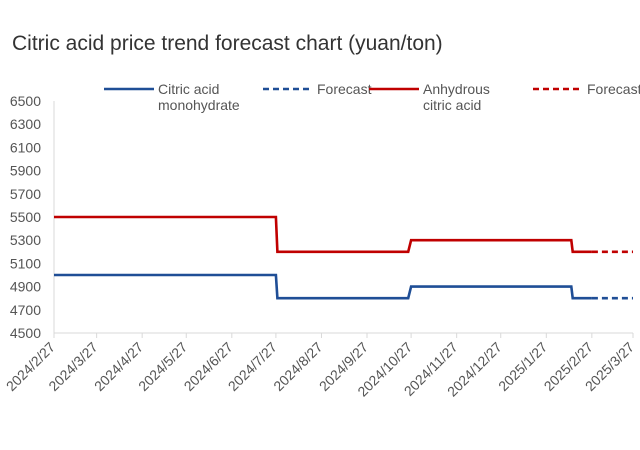 The height and width of the screenshot is (450, 640). What do you see at coordinates (456, 89) in the screenshot?
I see `legend-label: Anhydrous` at bounding box center [456, 89].